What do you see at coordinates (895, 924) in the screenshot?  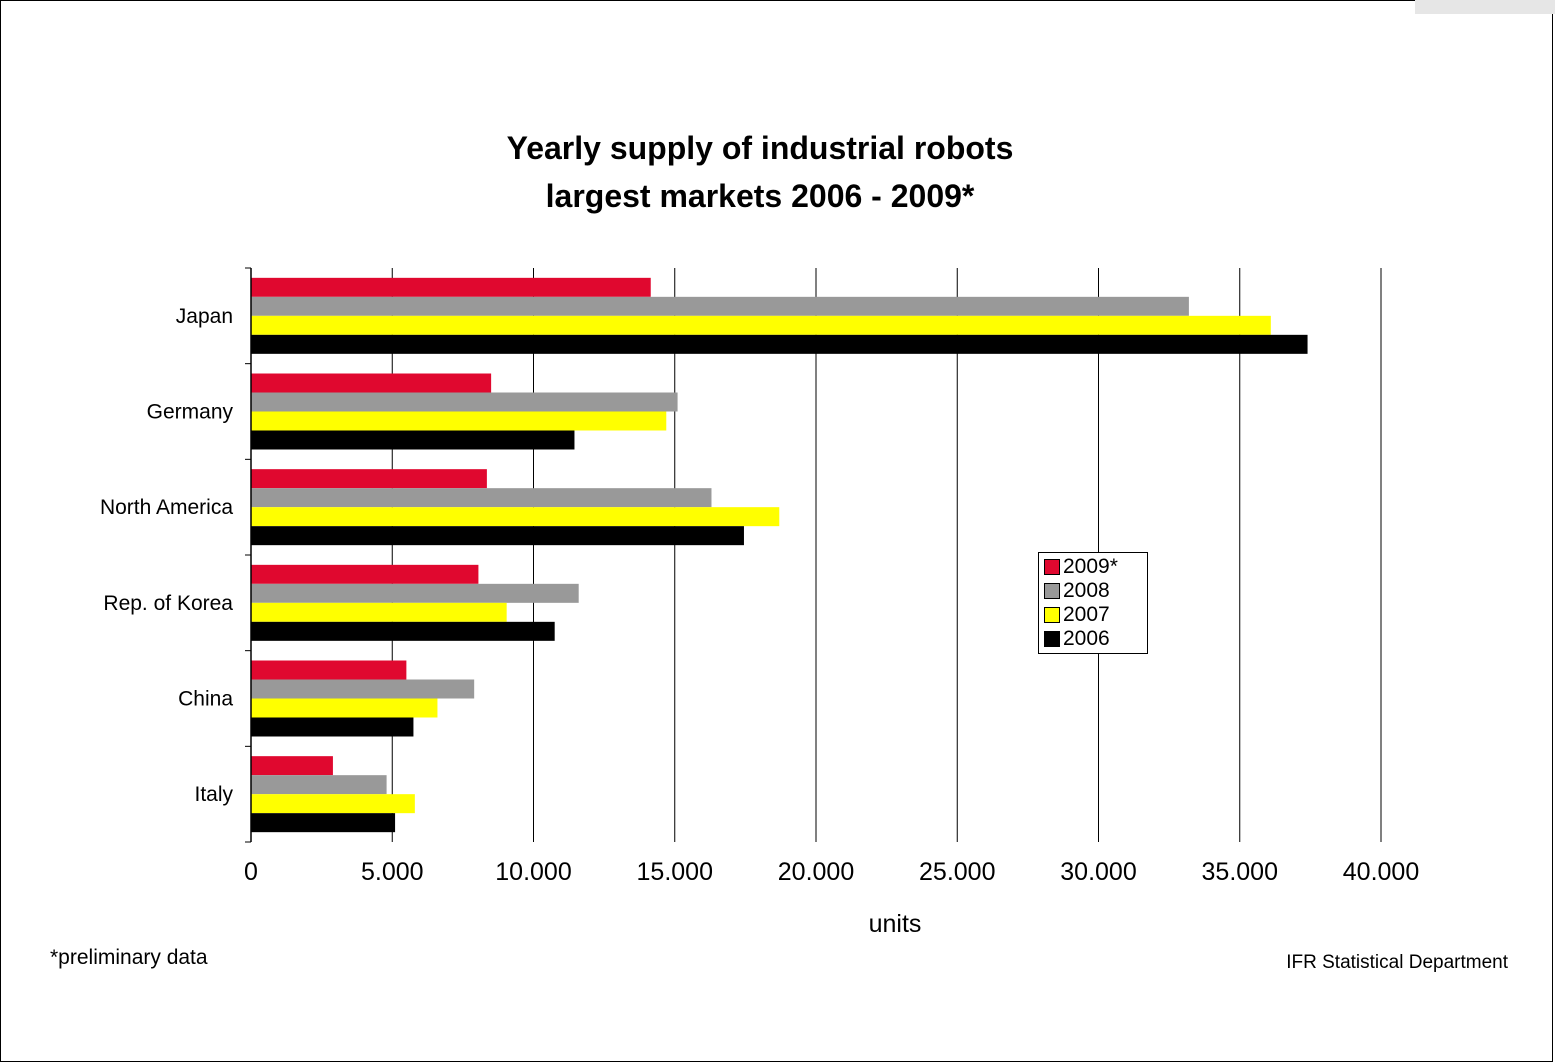 I see `x-axis-label: units` at bounding box center [895, 924].